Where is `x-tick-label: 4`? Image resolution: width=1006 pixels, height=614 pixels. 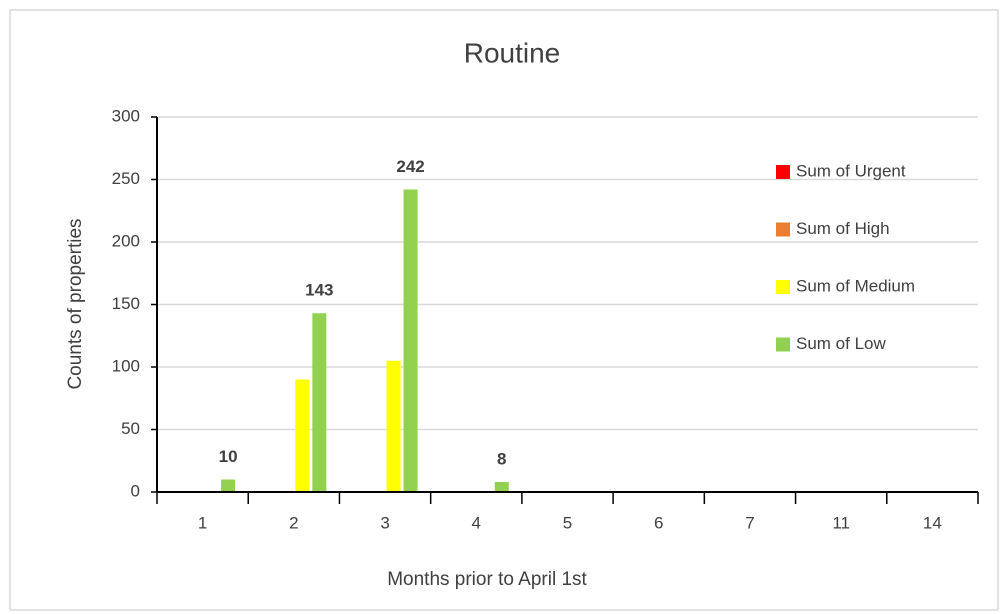 x-tick-label: 4 is located at coordinates (476, 522).